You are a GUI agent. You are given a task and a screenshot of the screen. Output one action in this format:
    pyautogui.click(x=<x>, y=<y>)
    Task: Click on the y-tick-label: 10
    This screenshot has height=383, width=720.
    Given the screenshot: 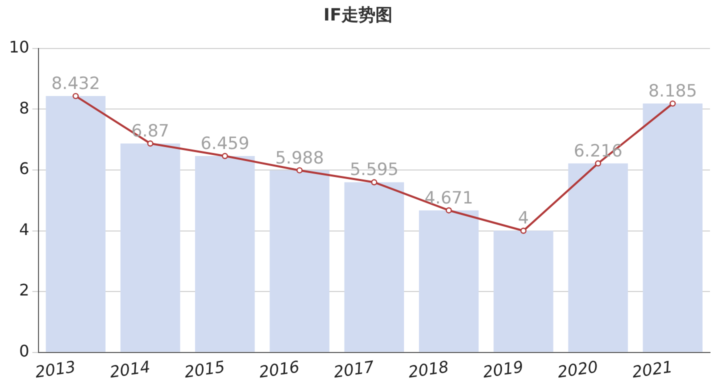 What is the action you would take?
    pyautogui.click(x=19, y=47)
    